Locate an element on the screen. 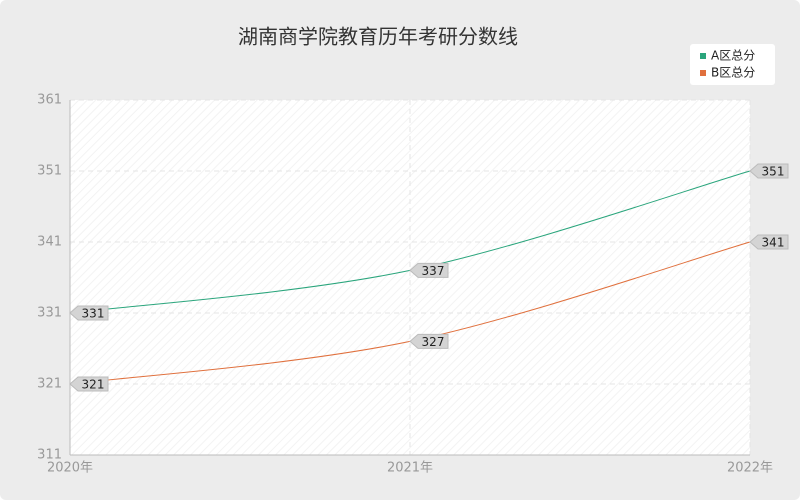 This screenshot has height=500, width=800. y-tick-label: 321 is located at coordinates (49, 384).